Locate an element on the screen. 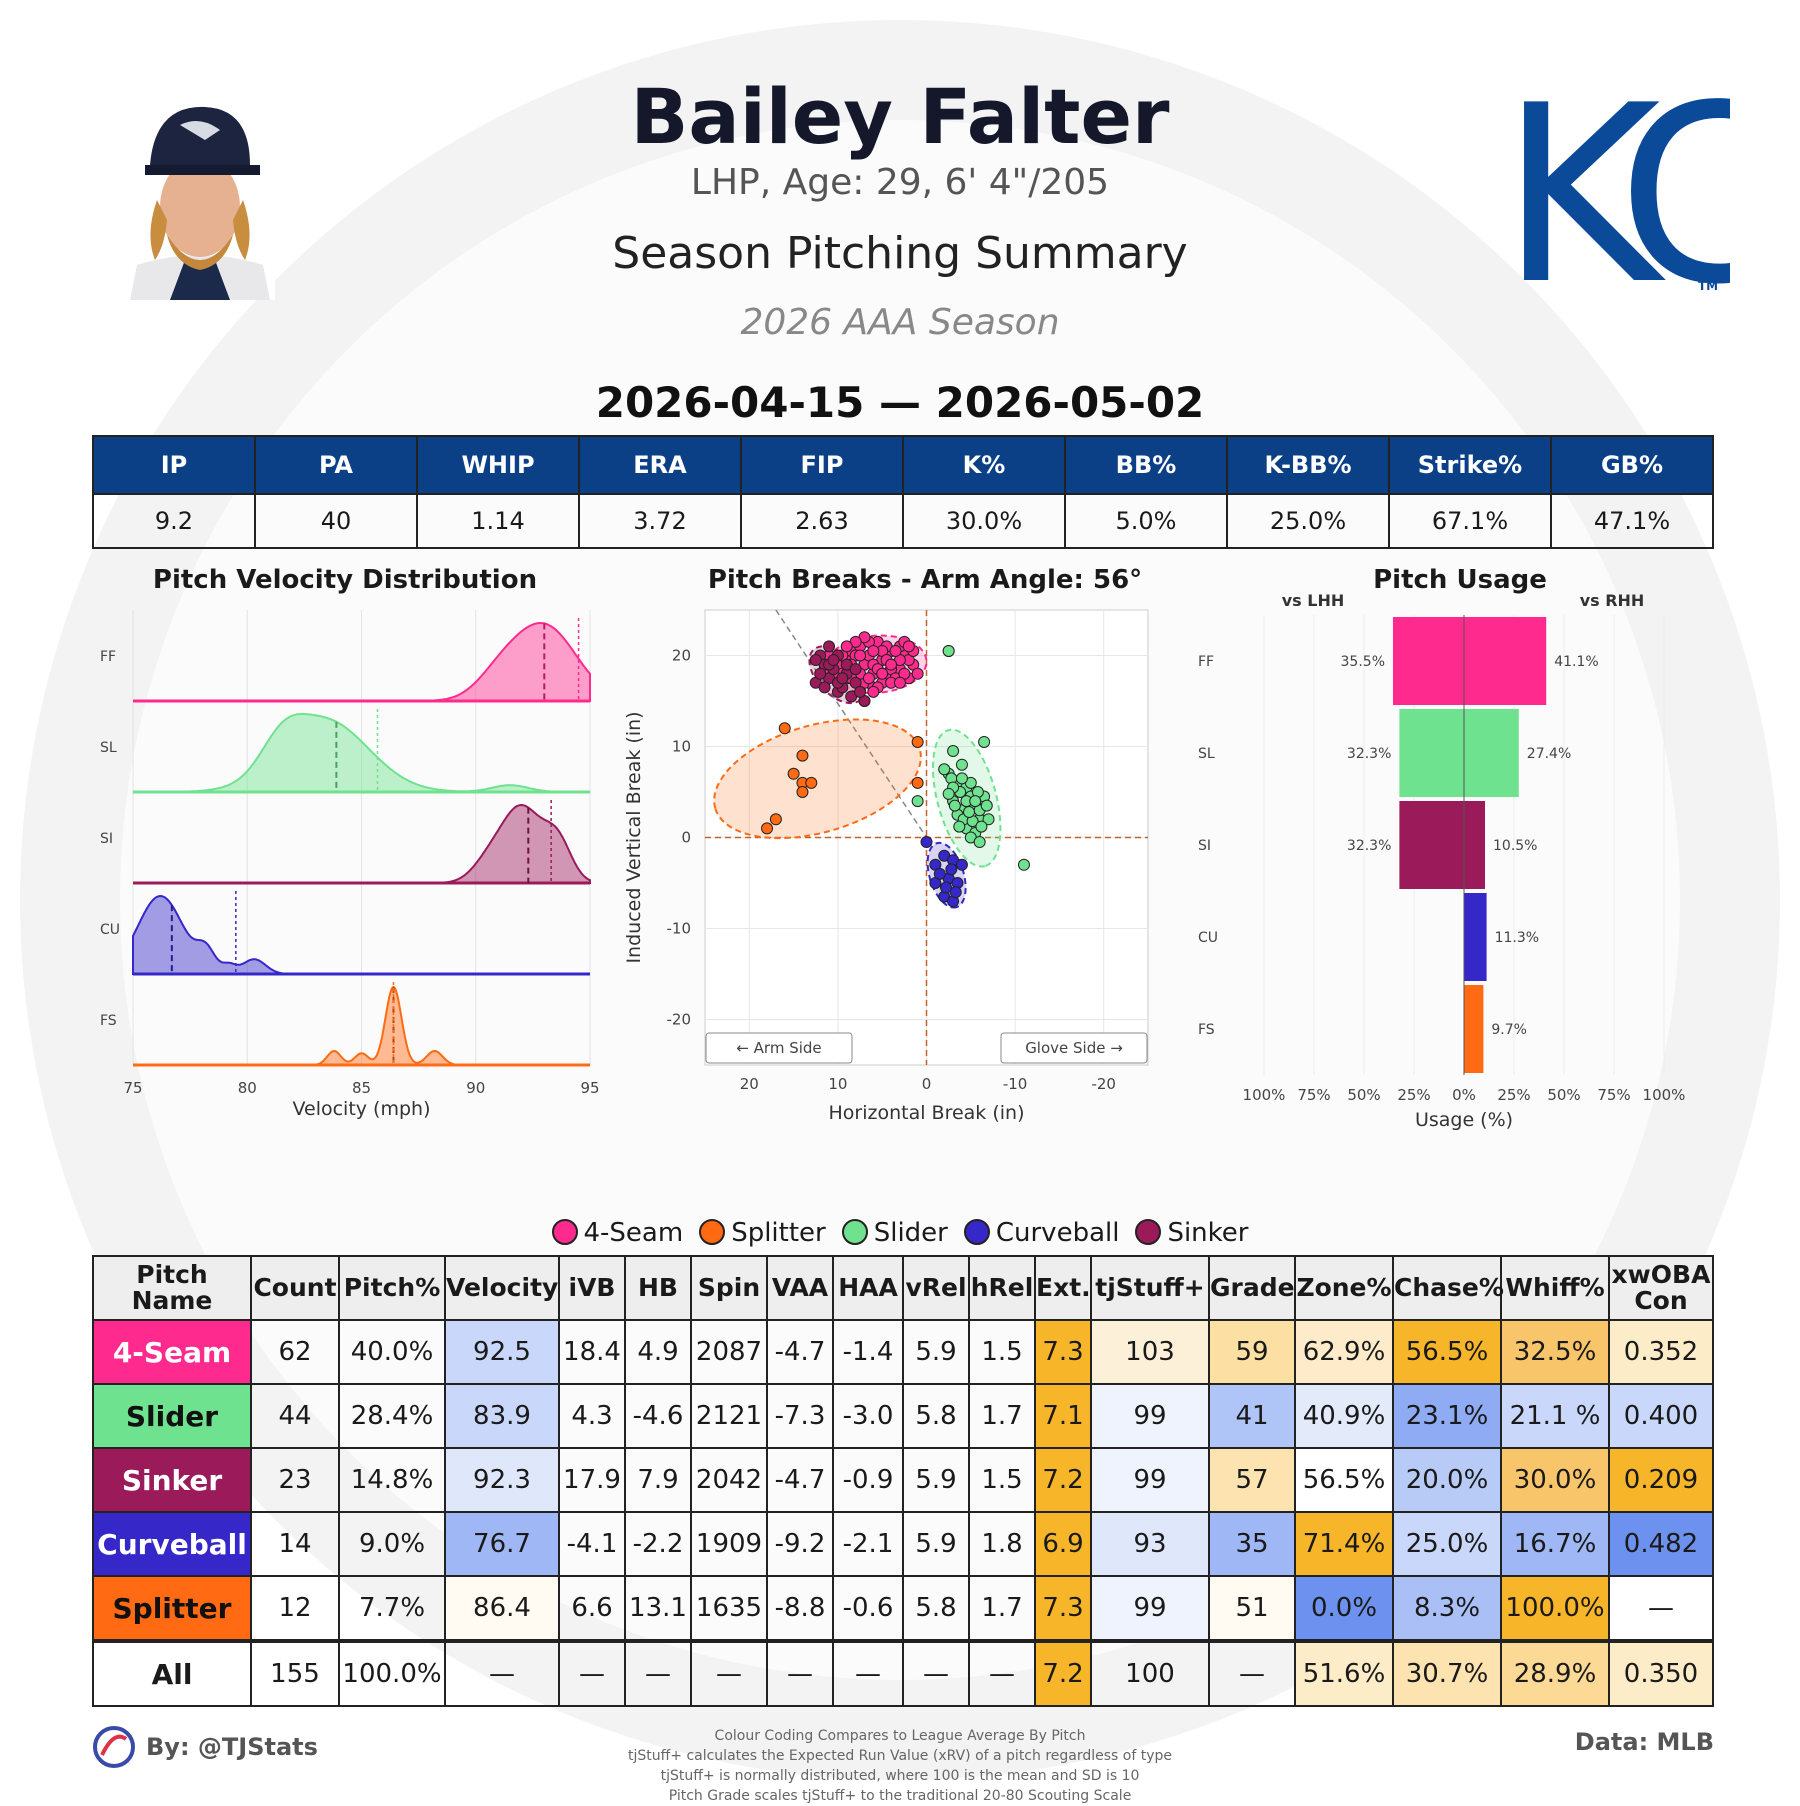  glove-side-box is located at coordinates (1074, 1048).